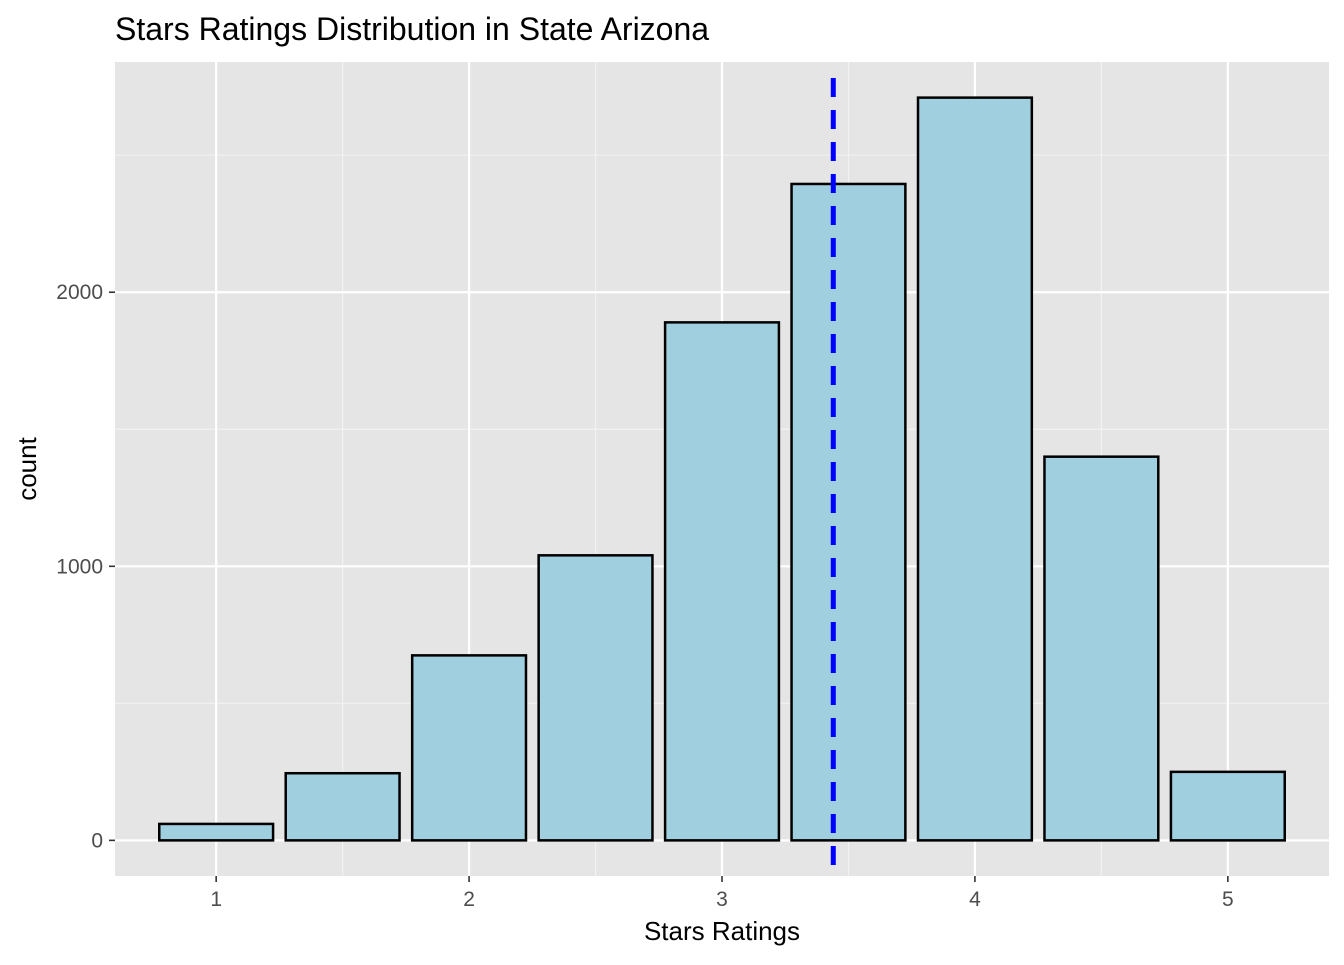 This screenshot has height=965, width=1344. Describe the element at coordinates (469, 899) in the screenshot. I see `x-tick-label: 2` at that location.